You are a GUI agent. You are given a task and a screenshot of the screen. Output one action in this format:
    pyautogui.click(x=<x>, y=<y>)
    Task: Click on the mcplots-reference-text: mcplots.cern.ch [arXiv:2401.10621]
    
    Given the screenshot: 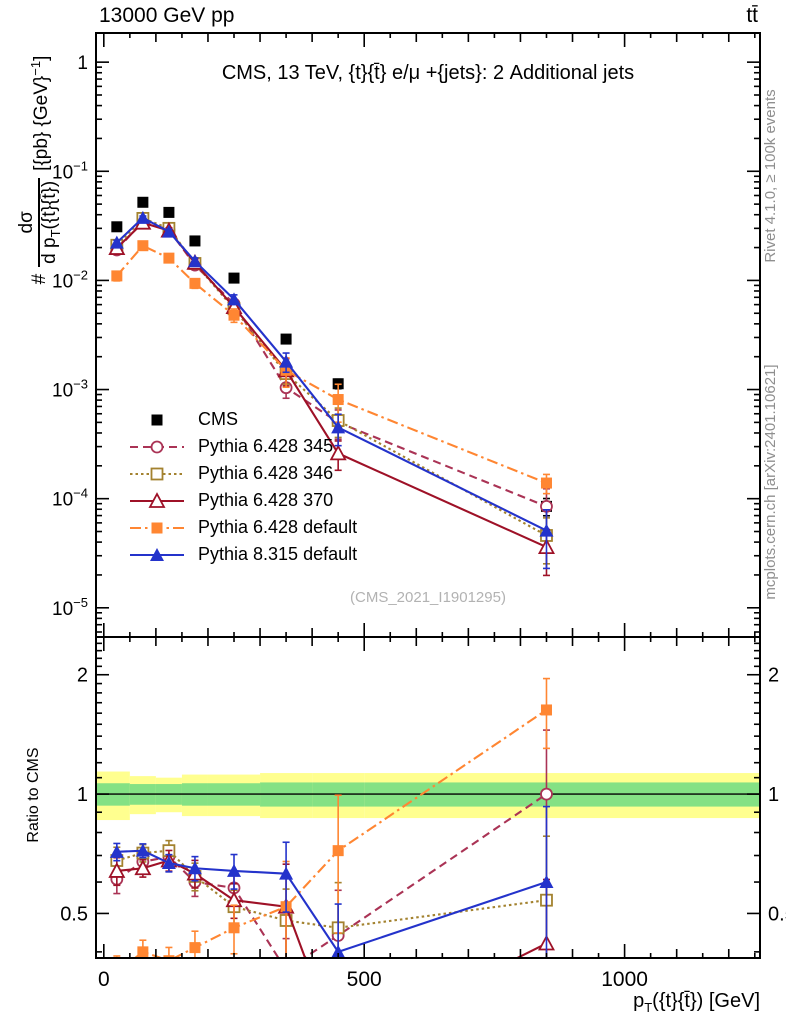 What is the action you would take?
    pyautogui.click(x=770, y=482)
    